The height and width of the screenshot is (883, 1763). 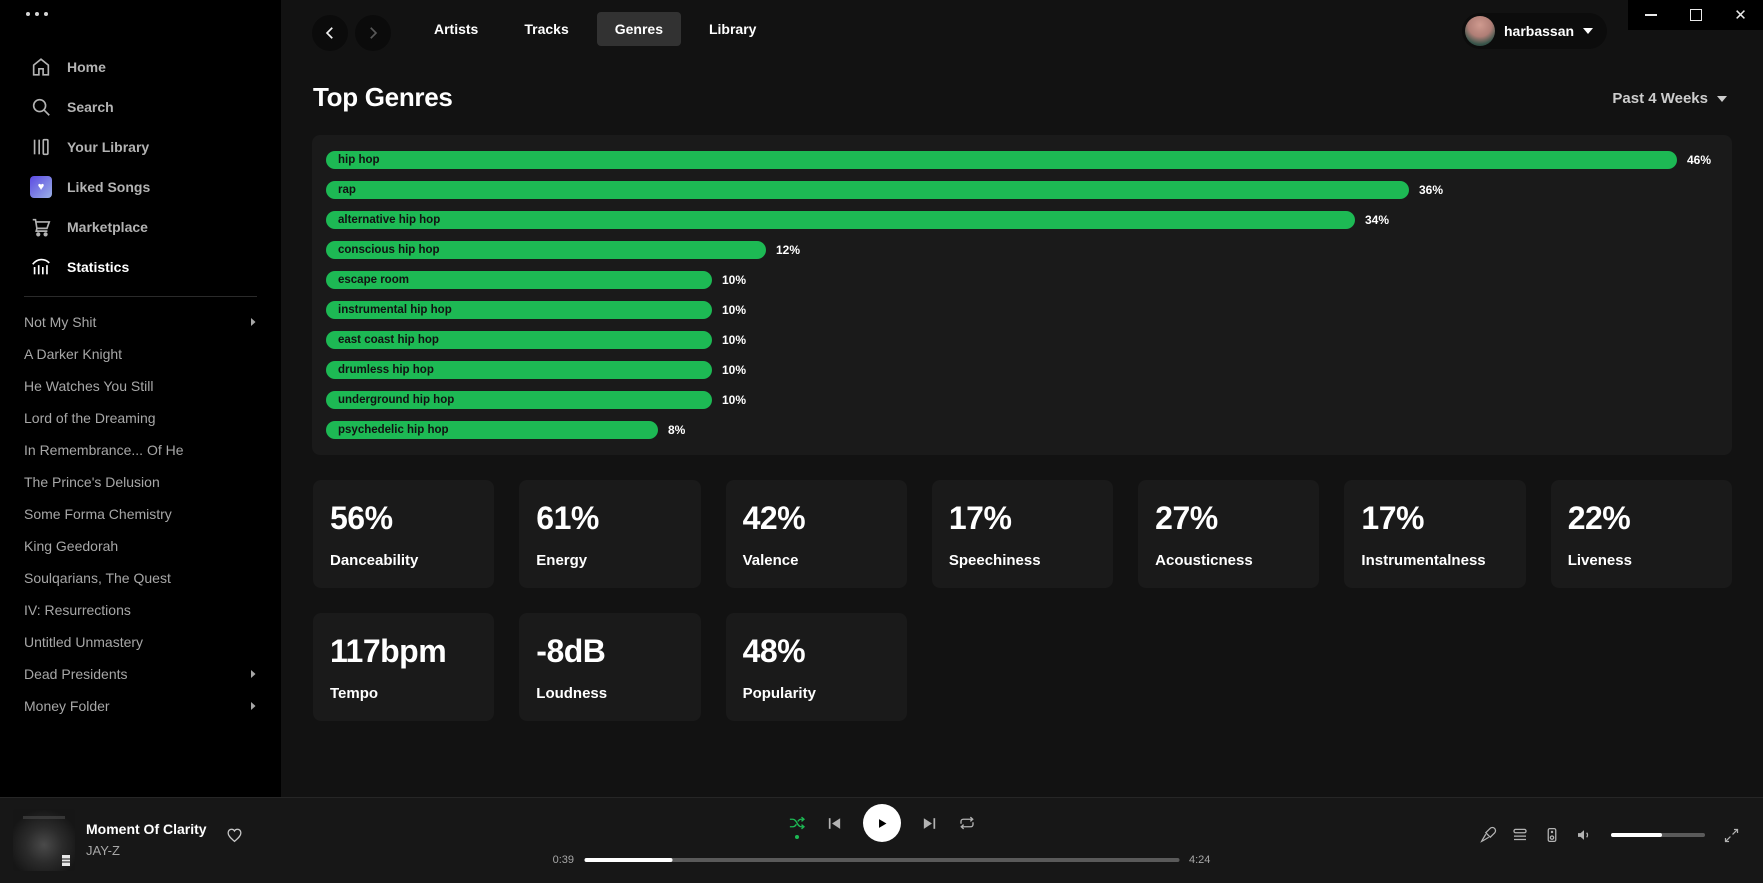 I want to click on tab-label: Library, so click(x=732, y=29).